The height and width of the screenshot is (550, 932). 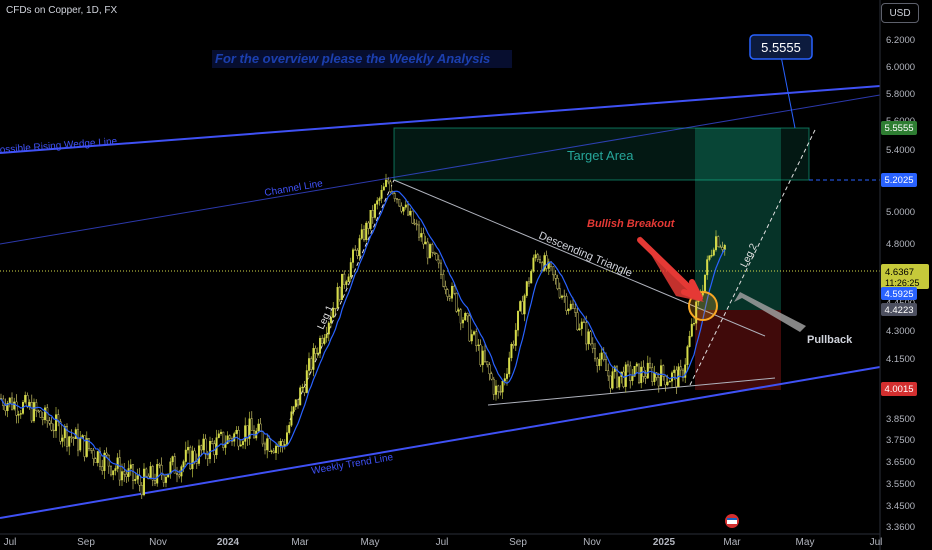 What do you see at coordinates (900, 462) in the screenshot?
I see `y-tick-label: 3.6500` at bounding box center [900, 462].